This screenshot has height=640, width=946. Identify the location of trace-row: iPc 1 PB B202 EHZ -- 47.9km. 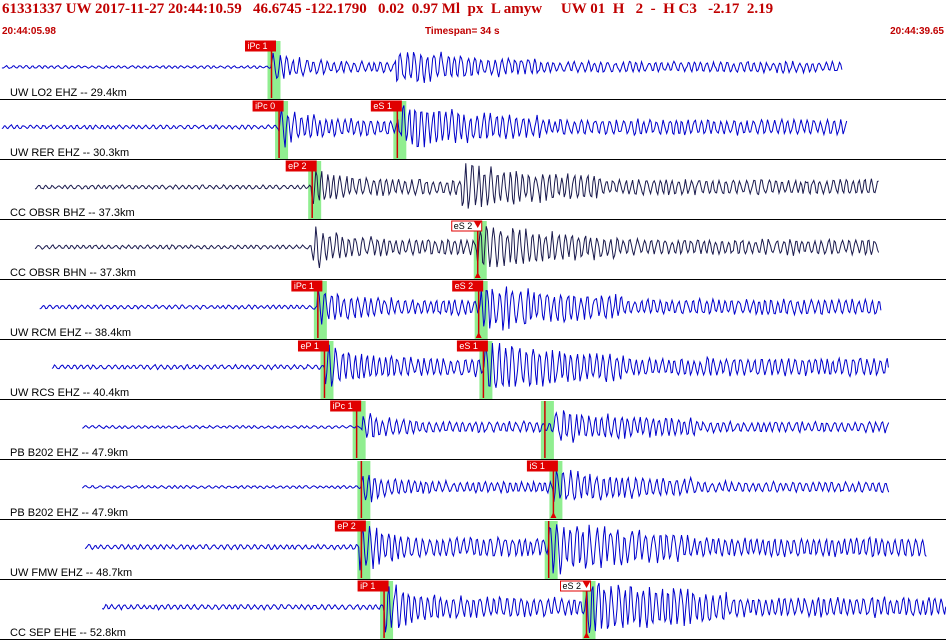
(473, 430).